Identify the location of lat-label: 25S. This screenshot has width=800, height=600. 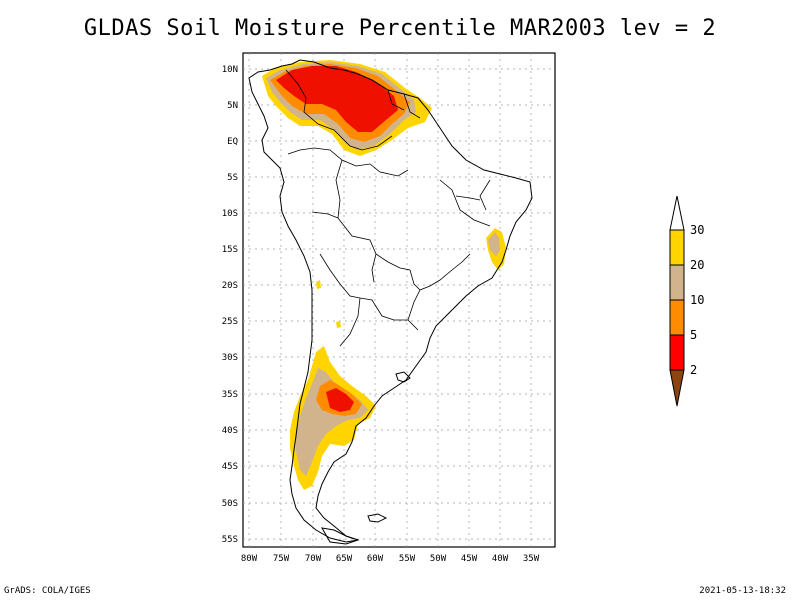
(230, 322).